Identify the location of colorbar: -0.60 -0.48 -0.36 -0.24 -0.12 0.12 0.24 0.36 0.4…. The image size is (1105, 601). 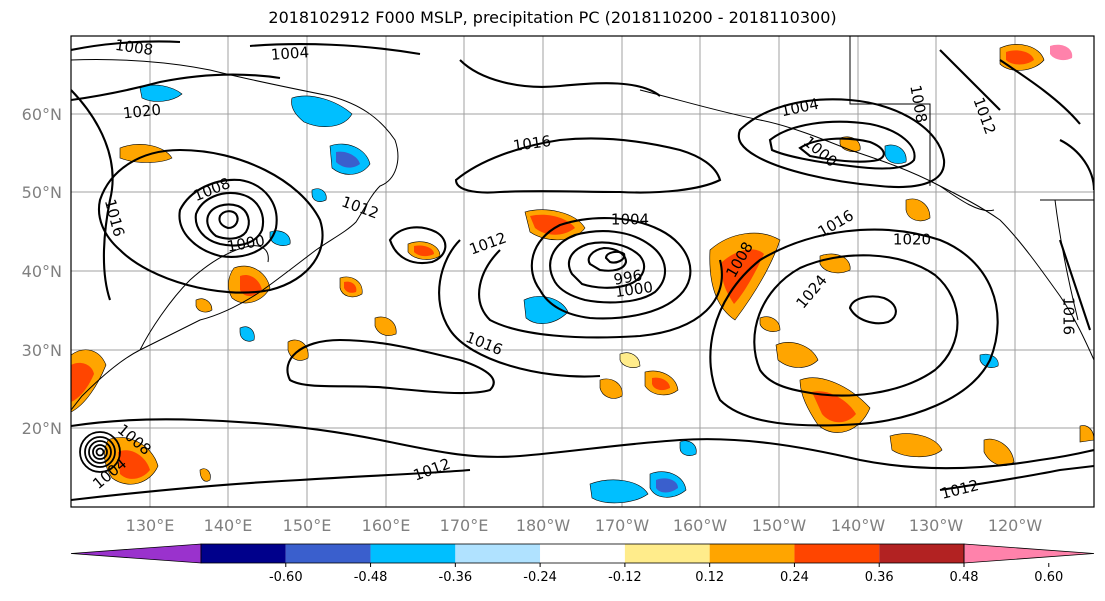
(582, 564).